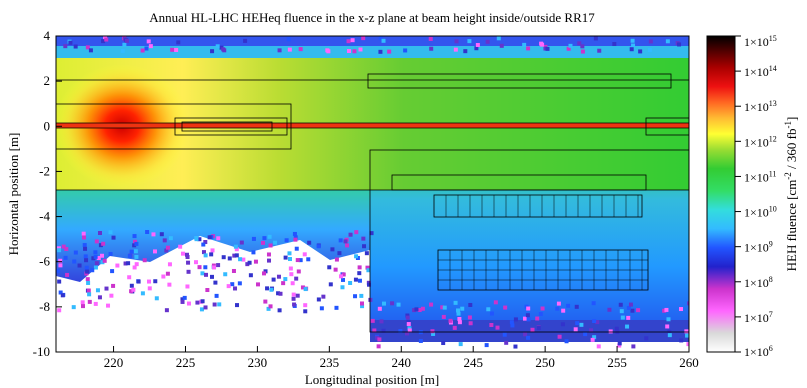  What do you see at coordinates (788, 125) in the screenshot?
I see `colorbar-label-sup2: -1` at bounding box center [788, 125].